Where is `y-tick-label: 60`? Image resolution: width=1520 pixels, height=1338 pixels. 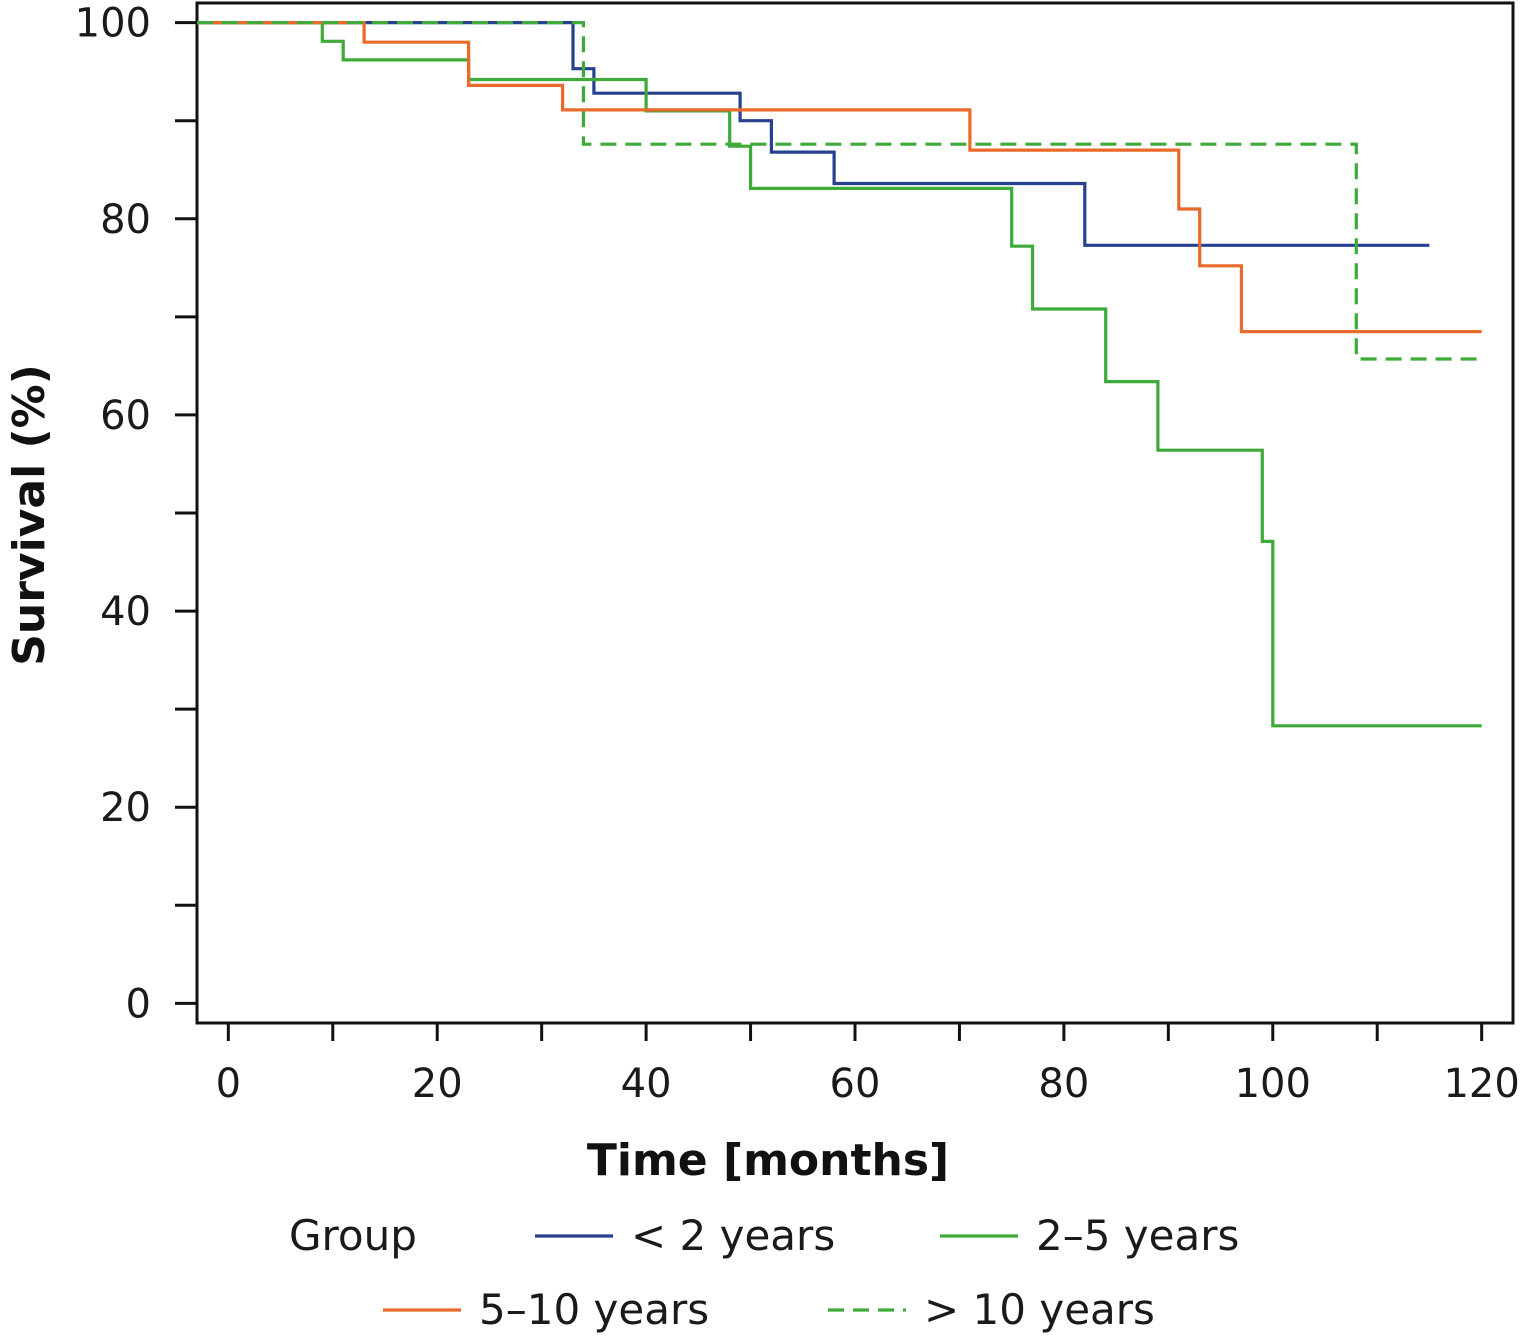
y-tick-label: 60 is located at coordinates (125, 416).